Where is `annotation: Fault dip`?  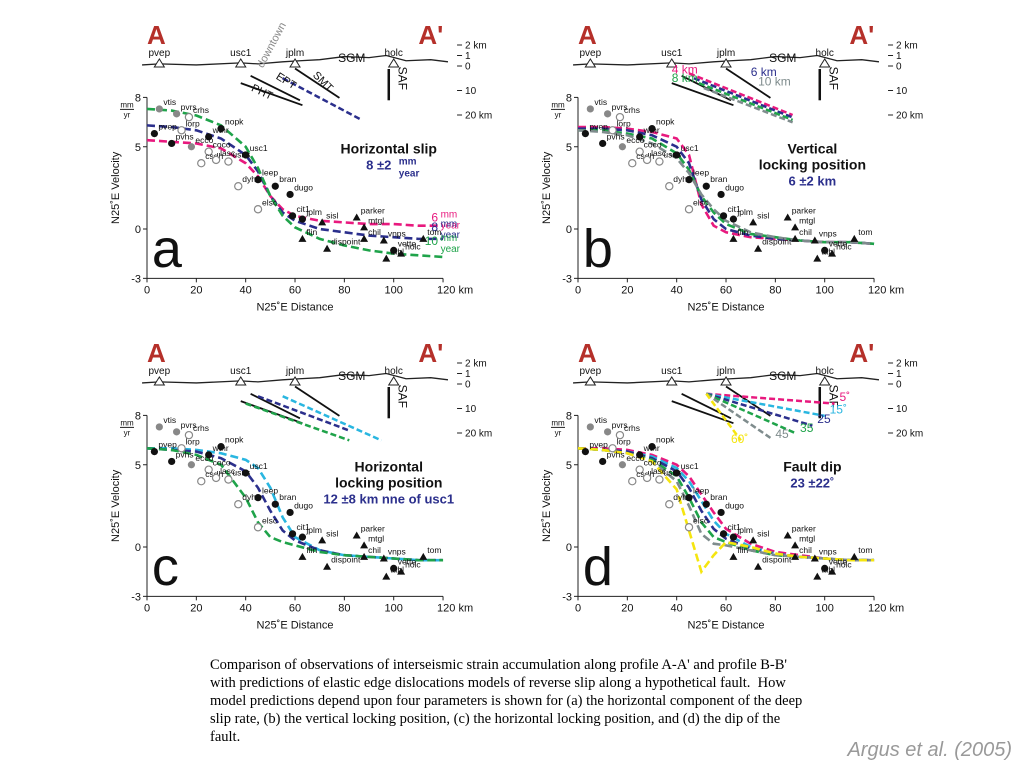 annotation: Fault dip is located at coordinates (812, 466).